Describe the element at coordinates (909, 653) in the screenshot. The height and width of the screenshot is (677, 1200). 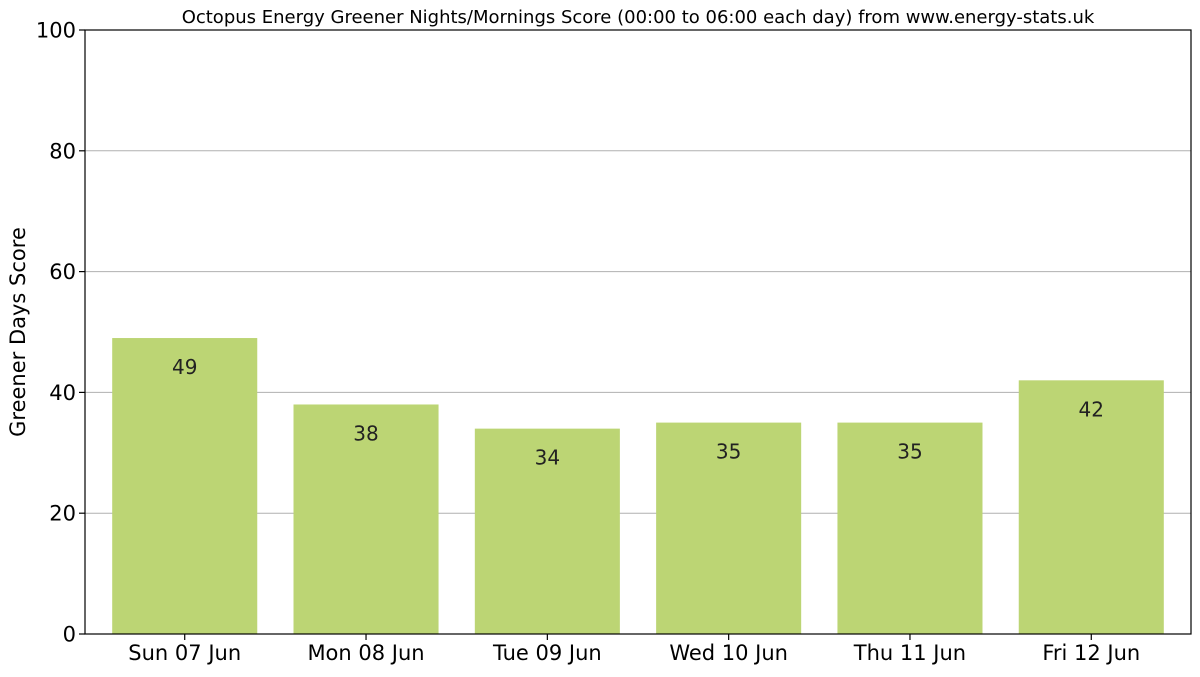
I see `x-tick-label: Thu 11 Jun` at that location.